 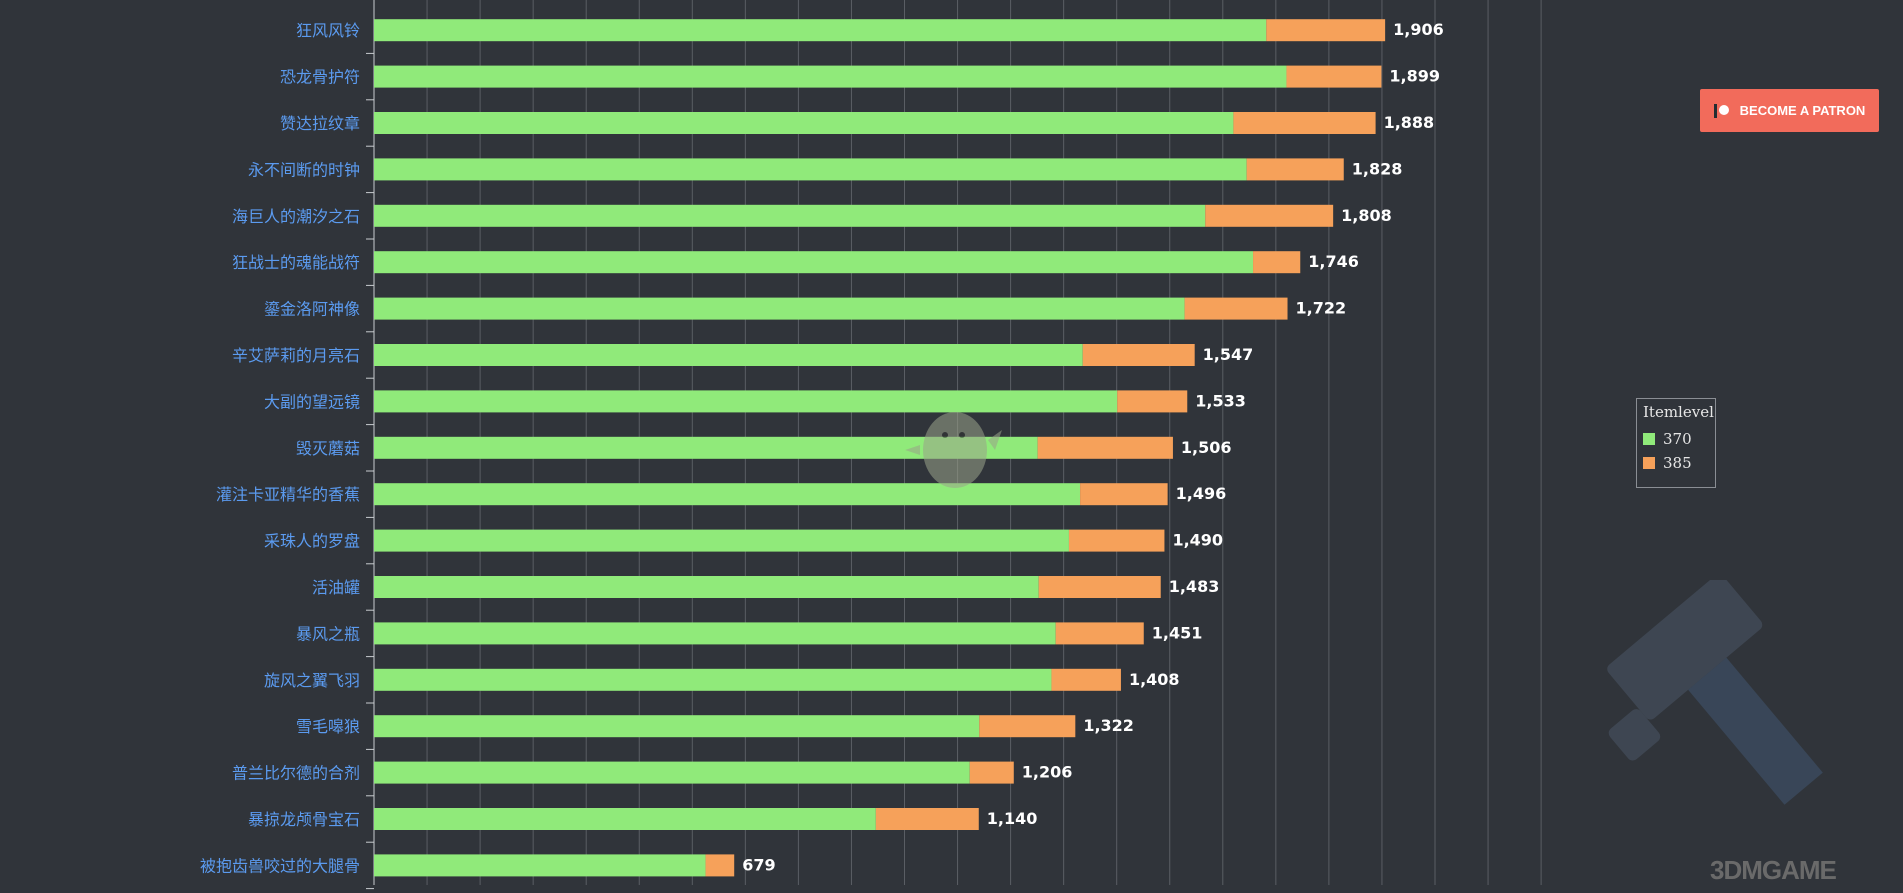 I want to click on patron-button-label: BECOME A PATRON, so click(x=1802, y=110).